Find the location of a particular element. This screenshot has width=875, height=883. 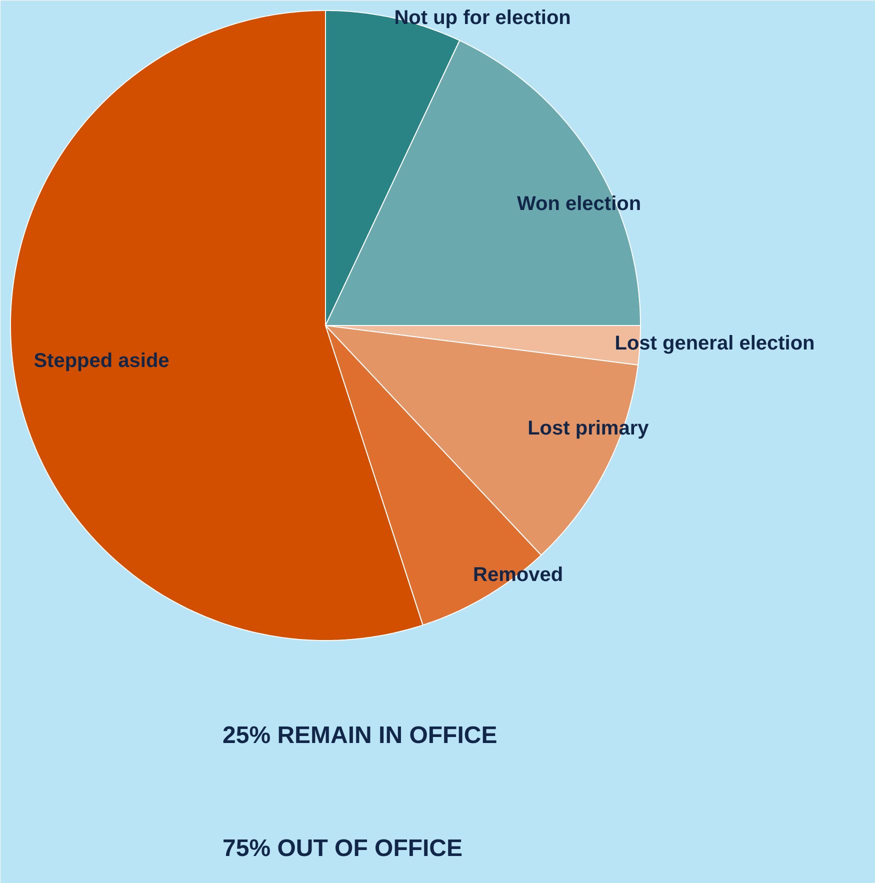

text: 25% REMAIN IN OFFICE is located at coordinates (360, 735).